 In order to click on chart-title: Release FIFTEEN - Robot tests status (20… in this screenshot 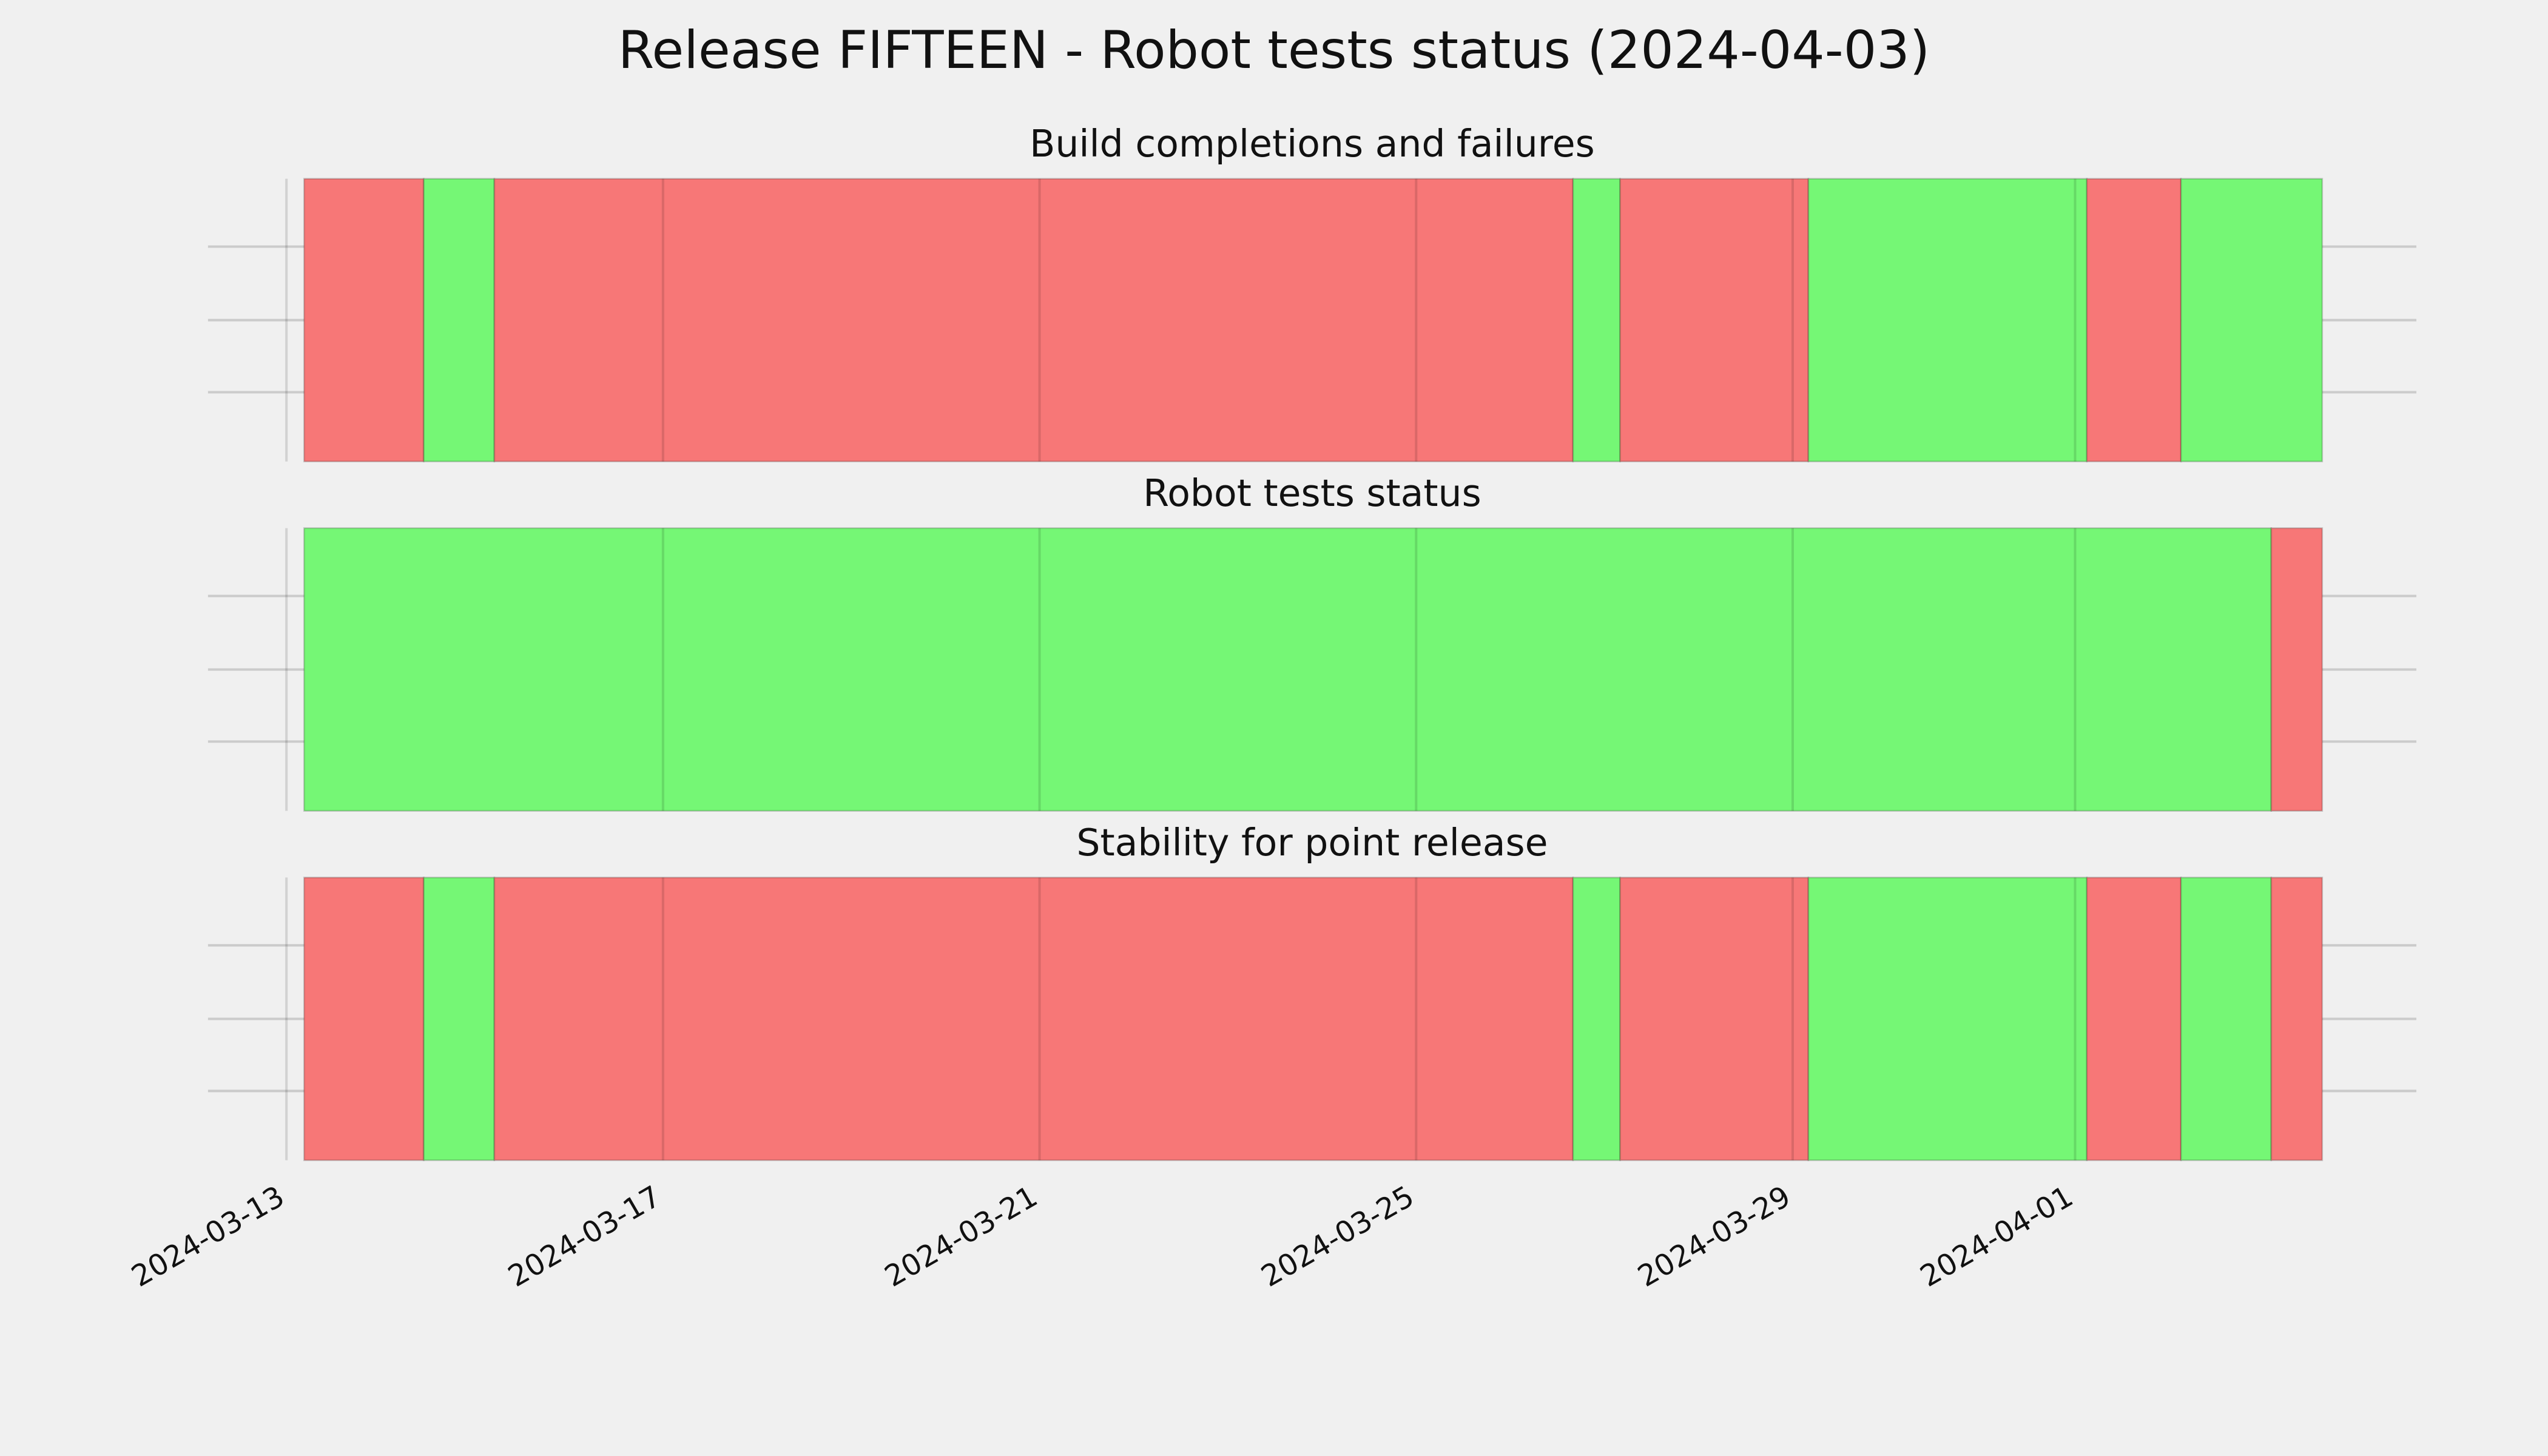, I will do `click(1274, 50)`.